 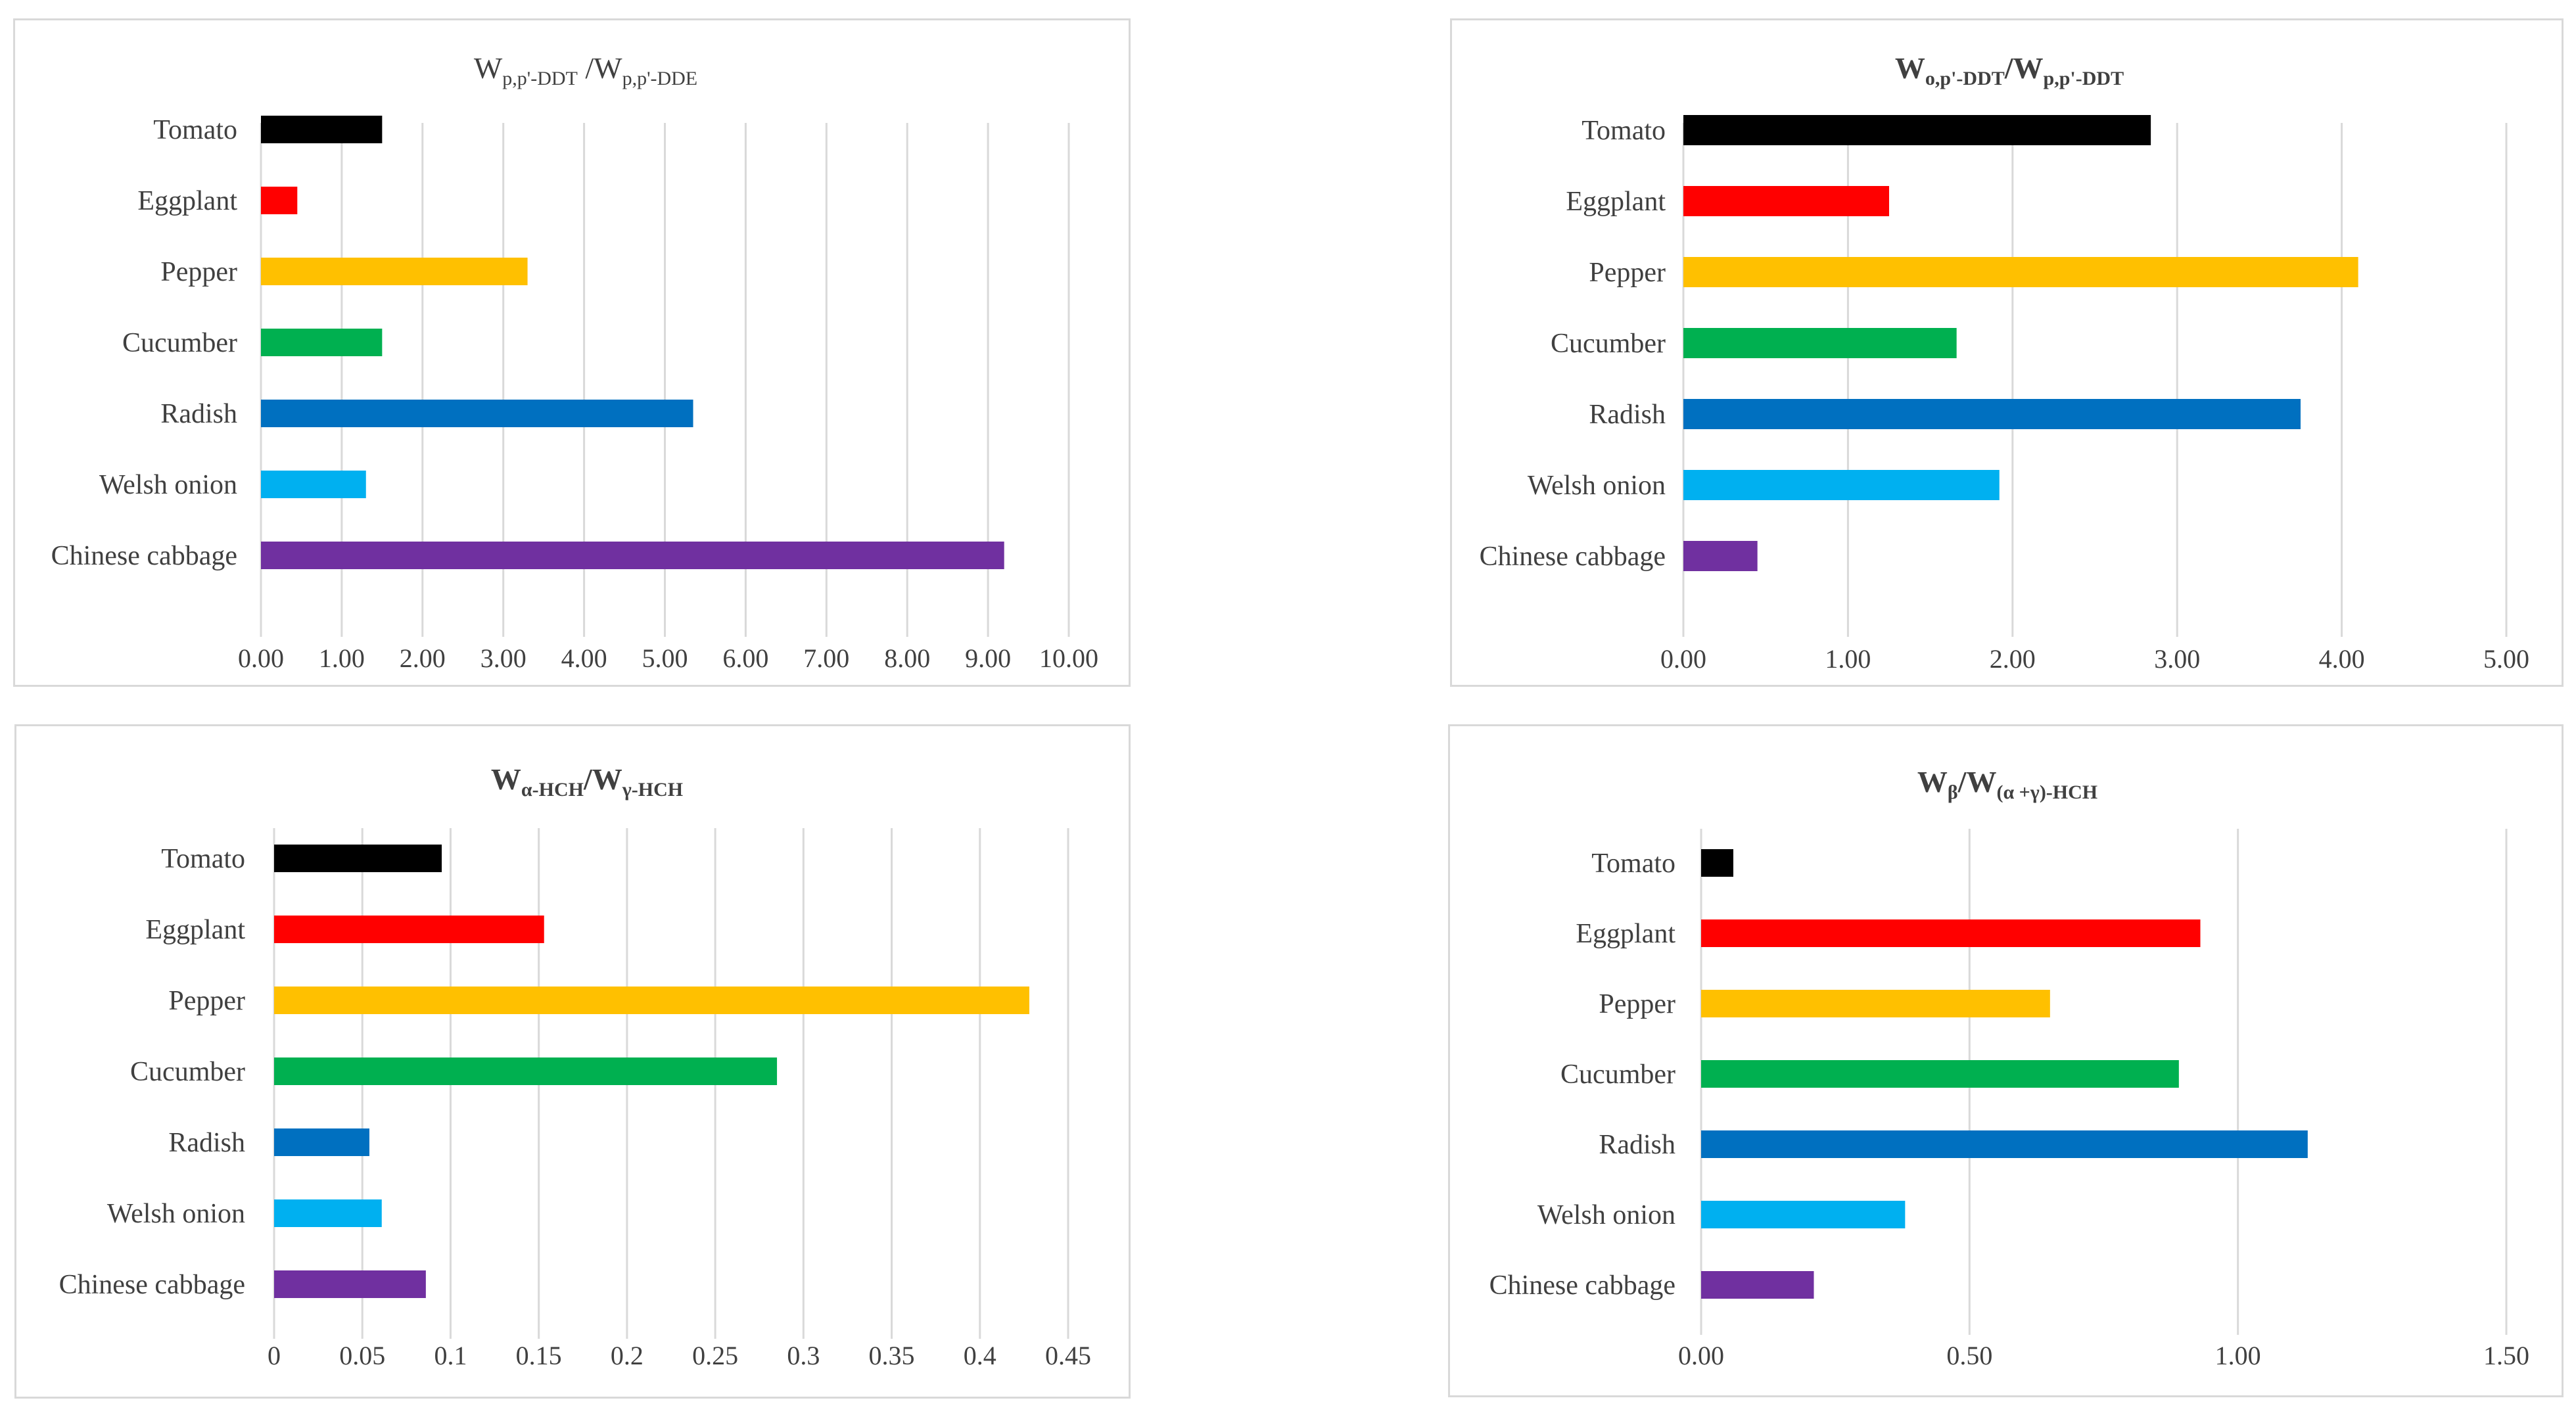 I want to click on x-tick-label: 0.4, so click(x=980, y=1356).